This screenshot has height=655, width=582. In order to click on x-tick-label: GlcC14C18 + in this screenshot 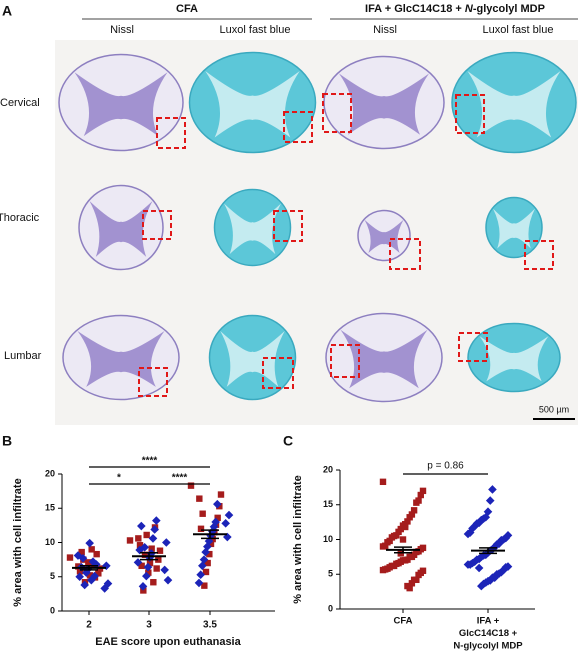, I will do `click(488, 633)`.